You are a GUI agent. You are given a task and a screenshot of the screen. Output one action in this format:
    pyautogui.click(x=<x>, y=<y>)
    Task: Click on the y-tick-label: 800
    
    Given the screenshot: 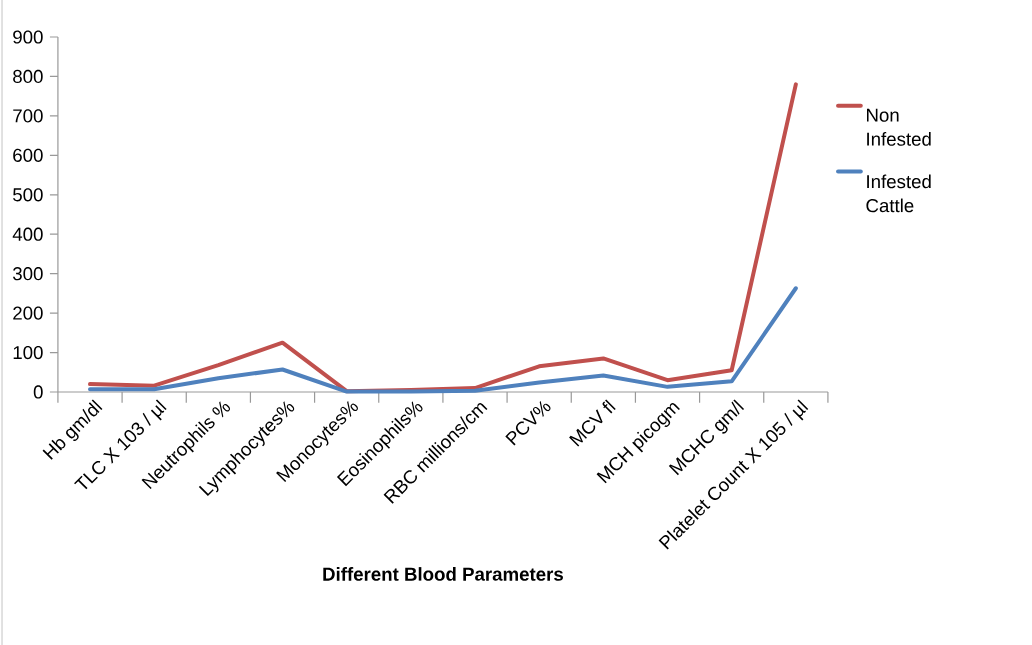 What is the action you would take?
    pyautogui.click(x=28, y=76)
    